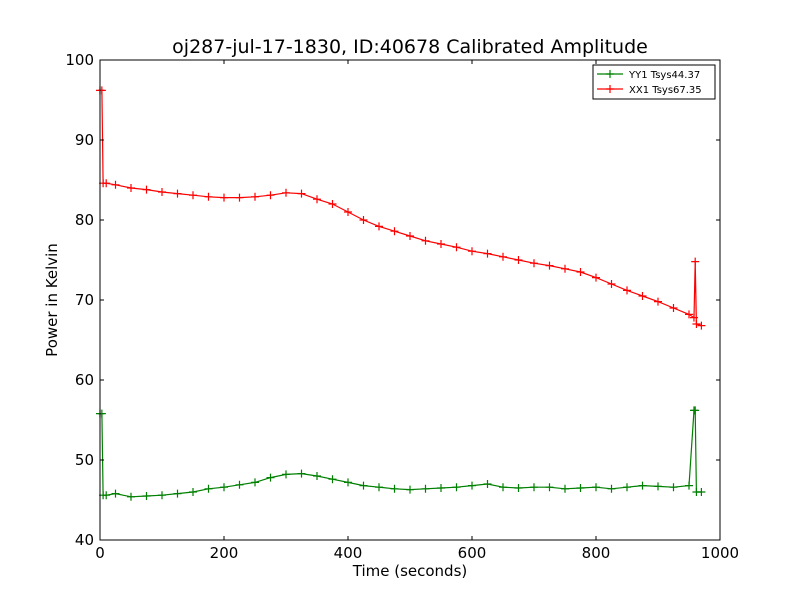 The height and width of the screenshot is (600, 800). I want to click on y-tick-label: 80, so click(84, 220).